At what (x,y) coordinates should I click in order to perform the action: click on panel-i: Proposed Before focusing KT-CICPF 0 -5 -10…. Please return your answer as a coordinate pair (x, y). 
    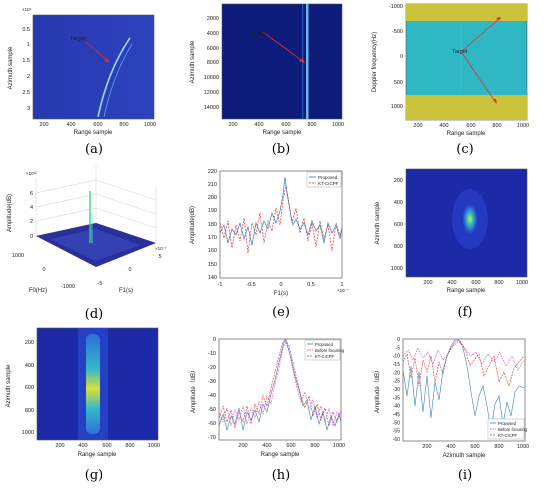
    Looking at the image, I should click on (458, 407).